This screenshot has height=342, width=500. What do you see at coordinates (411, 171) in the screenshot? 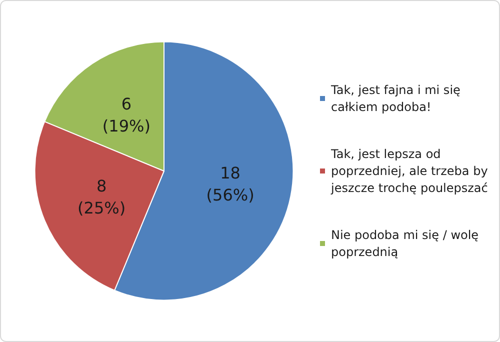
I see `legend-label: Tak, jest lepsza od poprzedniej, ale trzeba by jeszcze trochę poulepszać` at bounding box center [411, 171].